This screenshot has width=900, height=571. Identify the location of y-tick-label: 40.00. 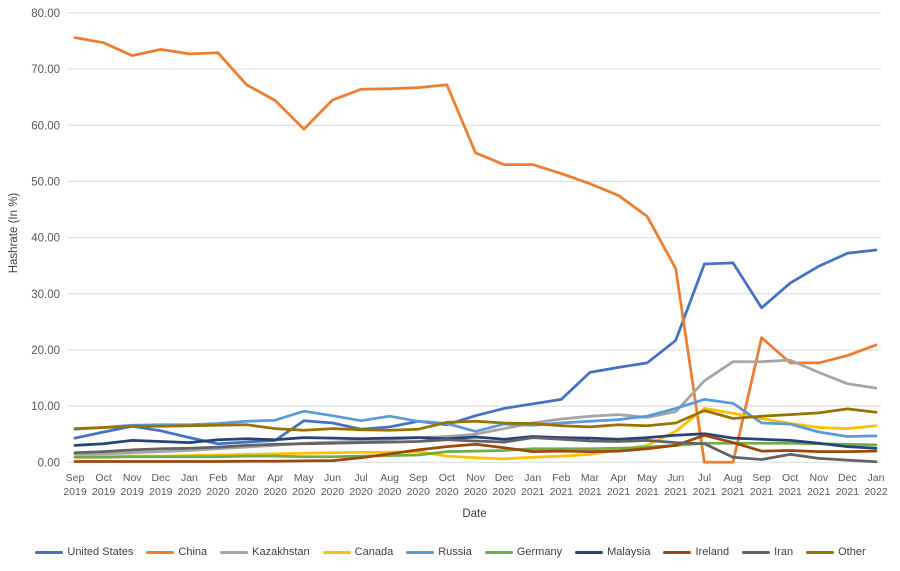
(45, 239).